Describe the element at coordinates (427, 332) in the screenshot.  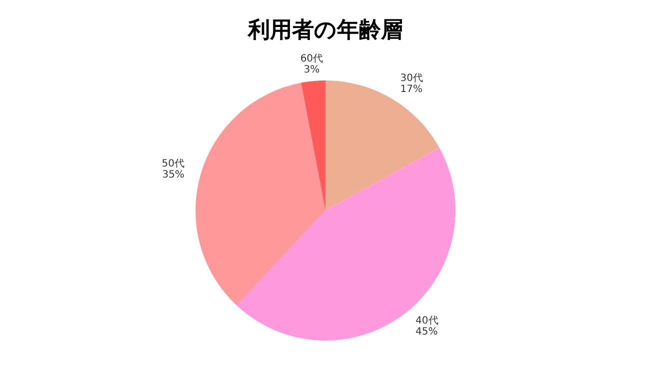
I see `data-label: 45%` at that location.